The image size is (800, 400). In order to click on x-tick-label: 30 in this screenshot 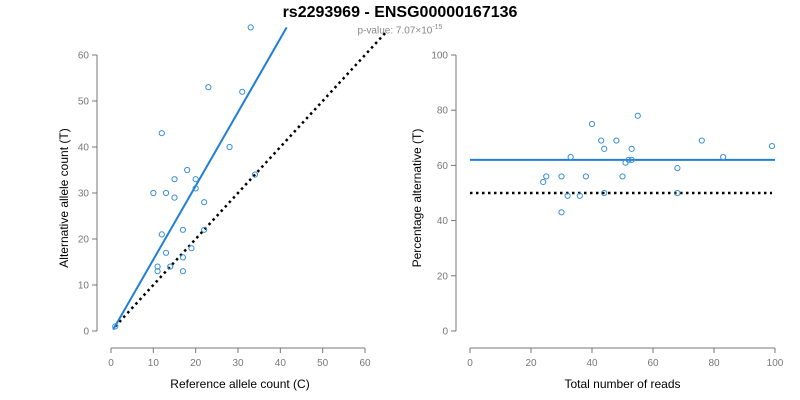, I will do `click(238, 363)`.